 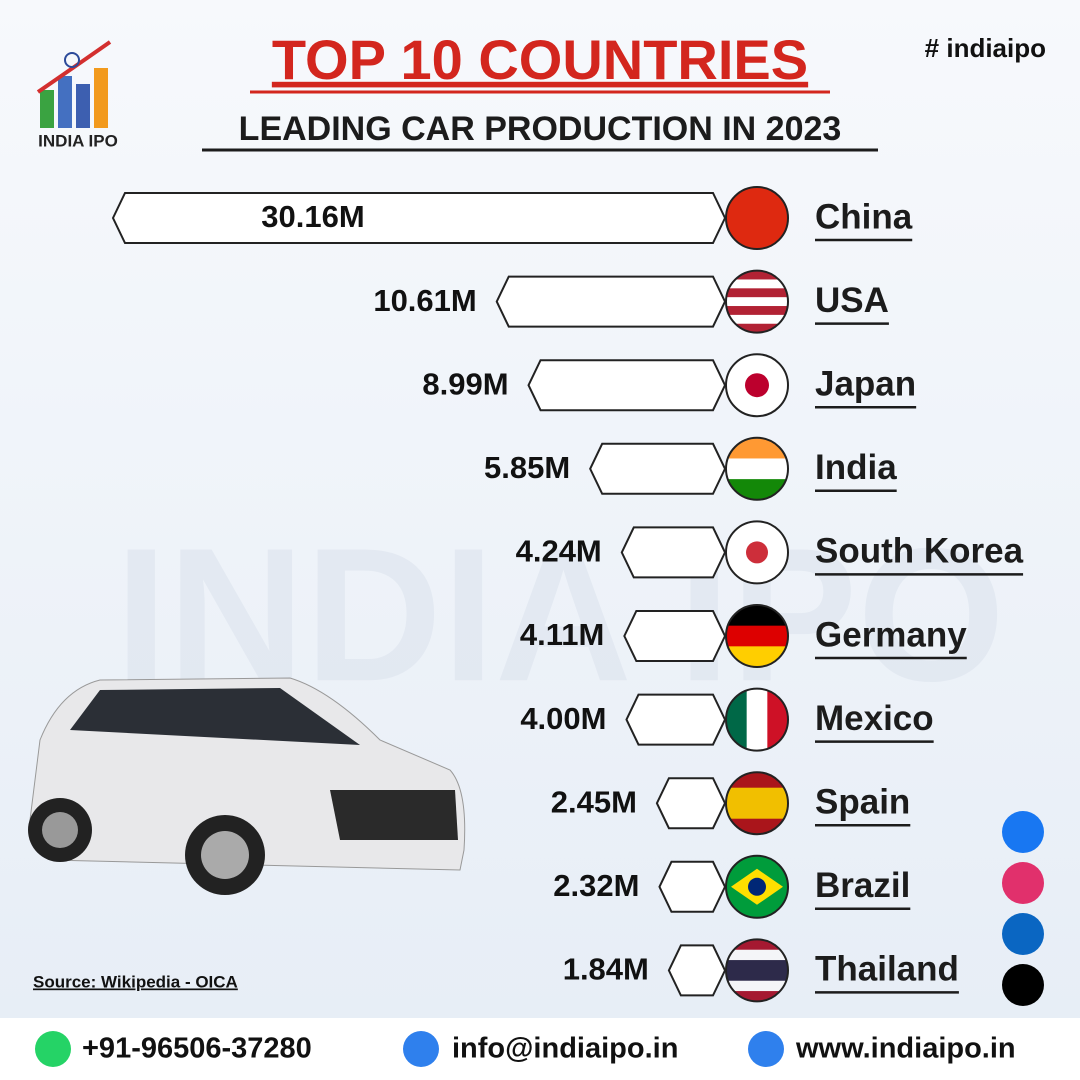 What do you see at coordinates (1023, 985) in the screenshot?
I see `x-icon` at bounding box center [1023, 985].